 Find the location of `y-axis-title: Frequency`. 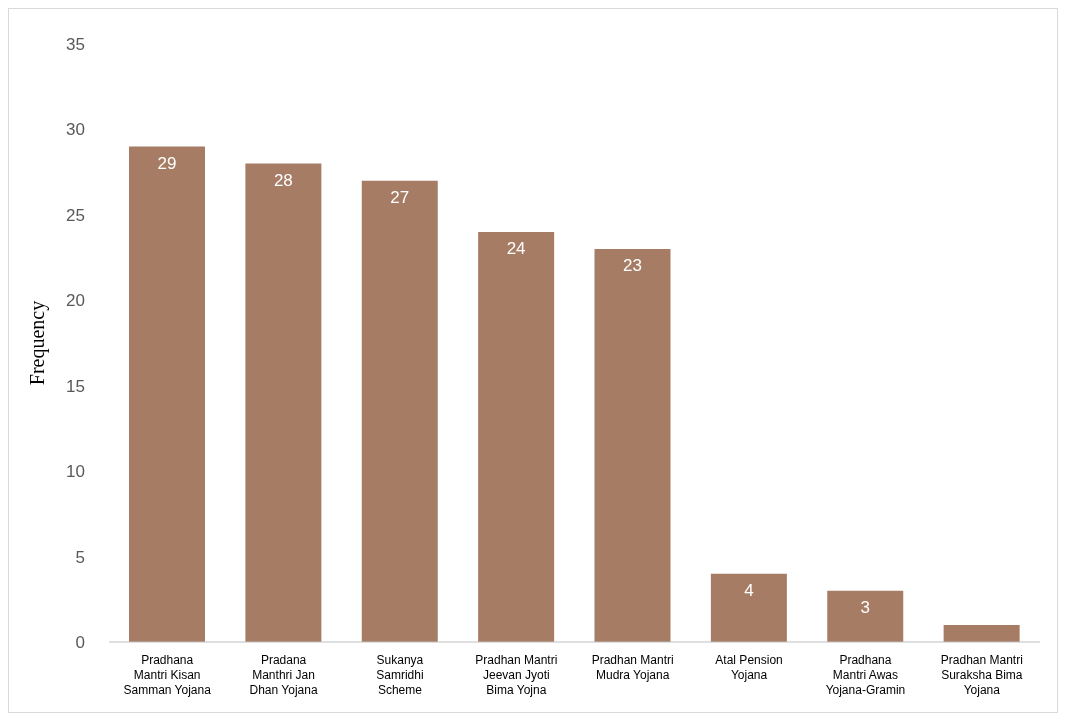

y-axis-title: Frequency is located at coordinates (38, 343).